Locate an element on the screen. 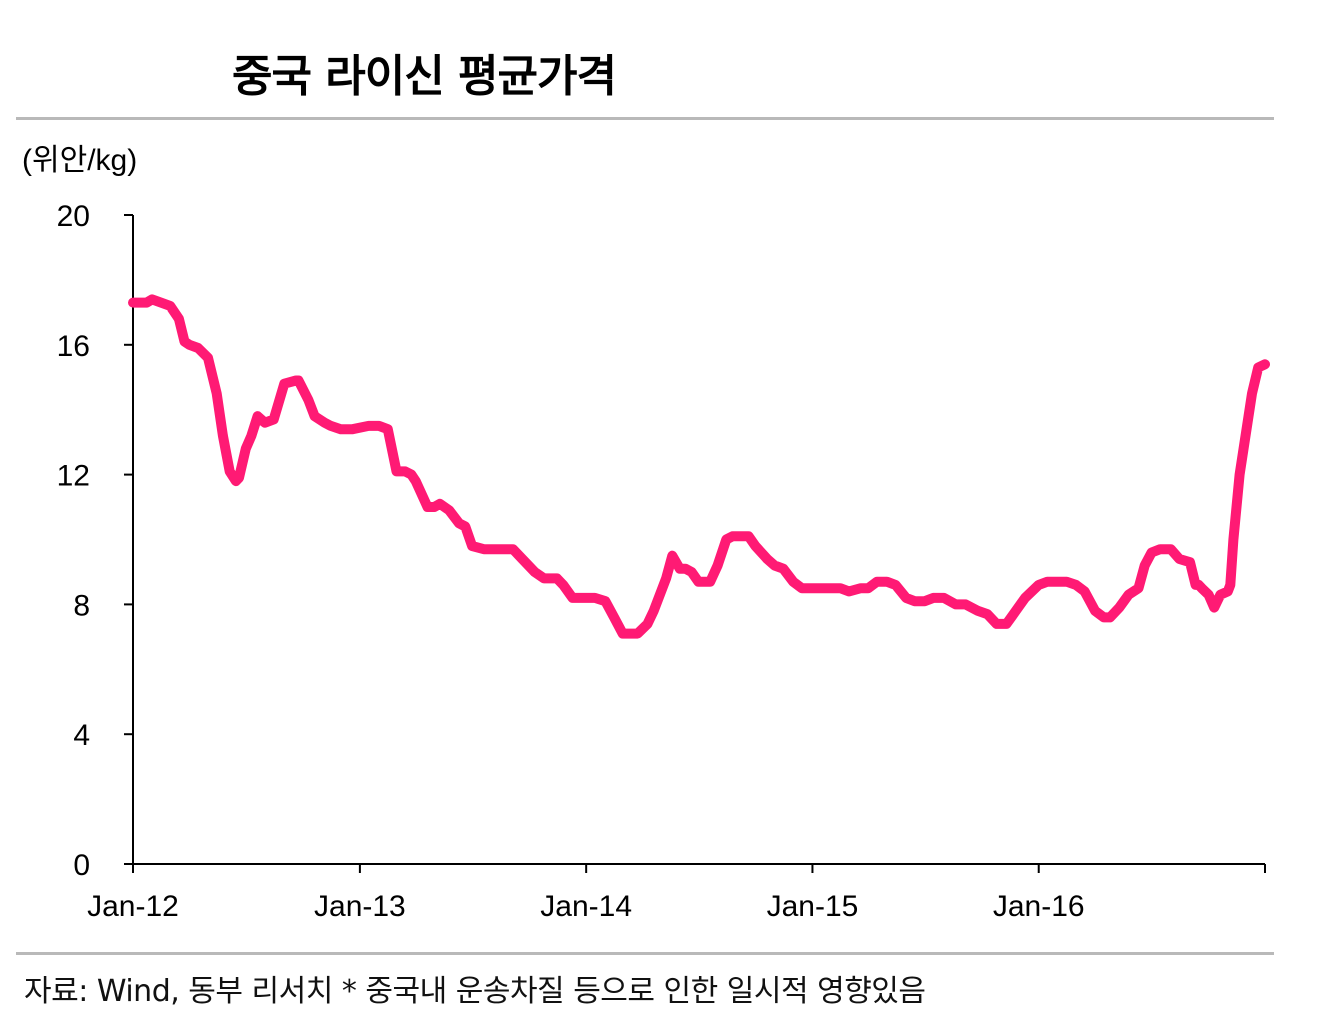  y-tick-label: 12 is located at coordinates (73, 476).